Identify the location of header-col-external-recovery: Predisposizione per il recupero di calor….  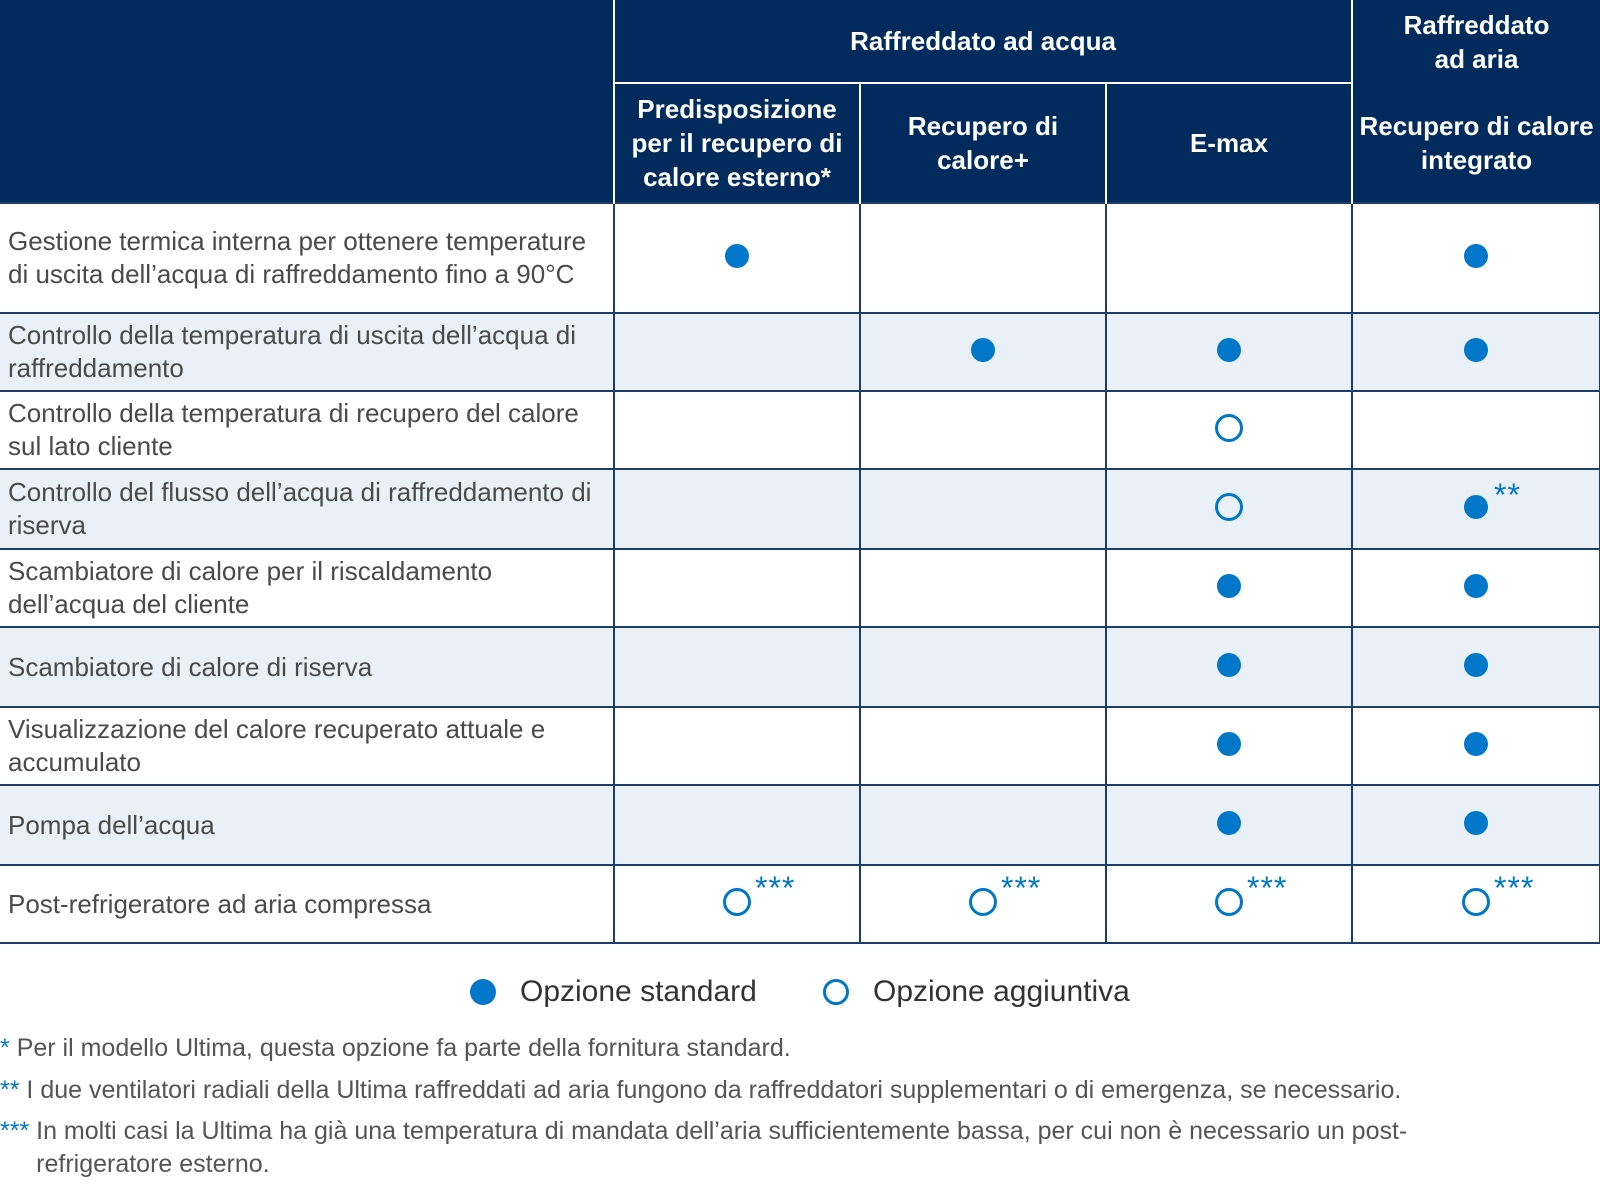
(736, 143).